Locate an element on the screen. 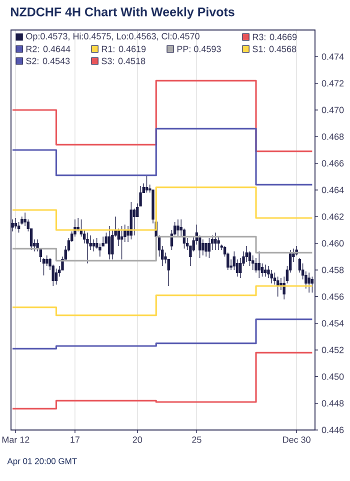  legend-label: S3: 0.4518 is located at coordinates (124, 61).